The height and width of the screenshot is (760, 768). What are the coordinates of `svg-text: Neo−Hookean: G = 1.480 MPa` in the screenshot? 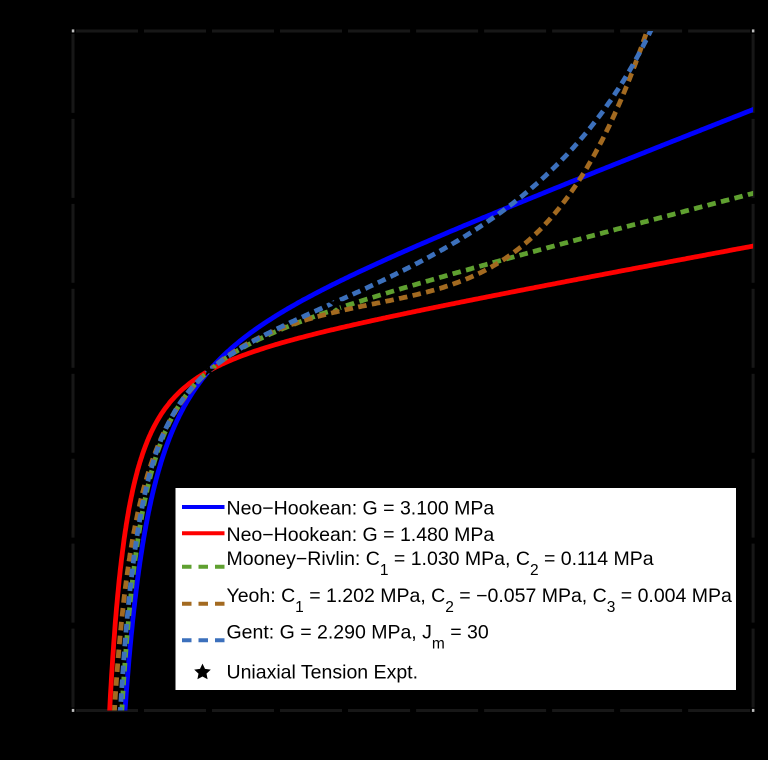 It's located at (361, 535).